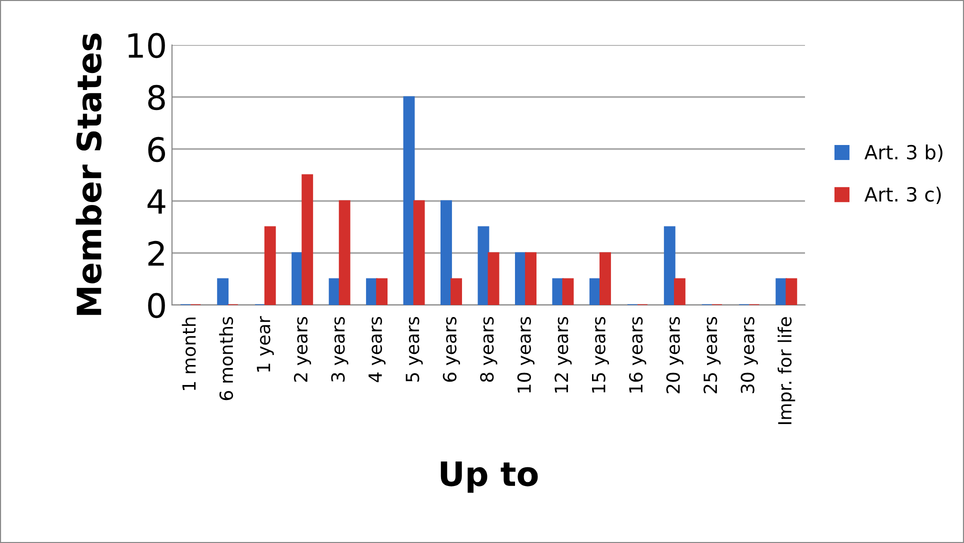  What do you see at coordinates (451, 349) in the screenshot?
I see `x-tick-label: 6 years` at bounding box center [451, 349].